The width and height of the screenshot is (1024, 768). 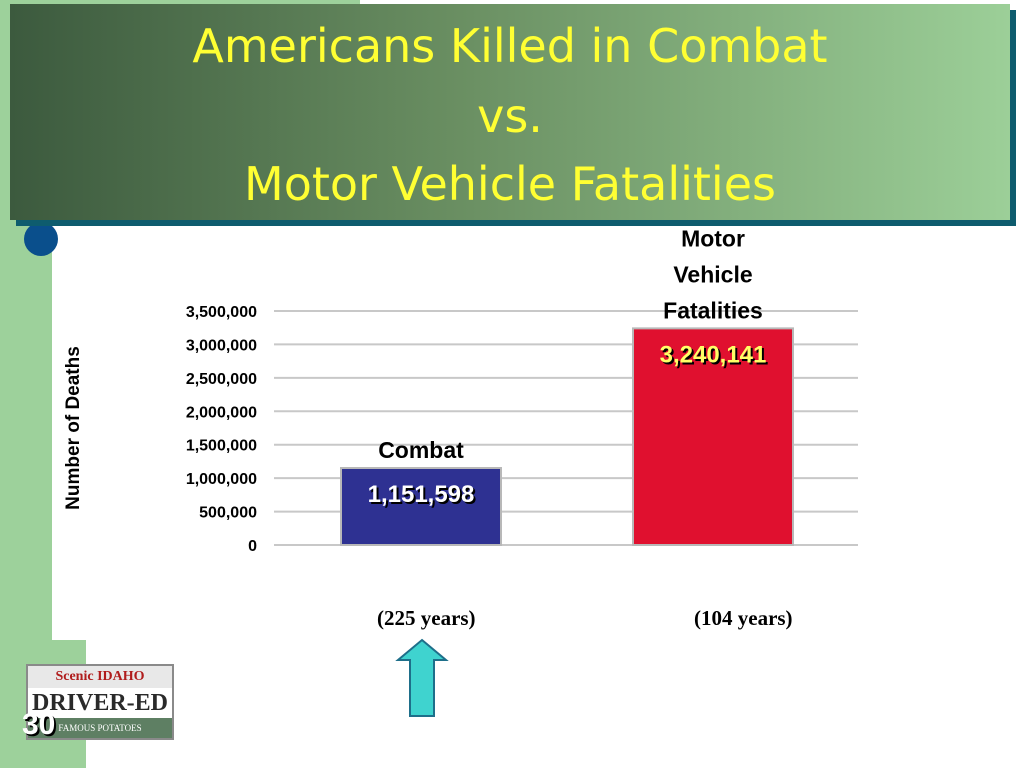 I want to click on duration-label-motor: (104 years), so click(x=743, y=618).